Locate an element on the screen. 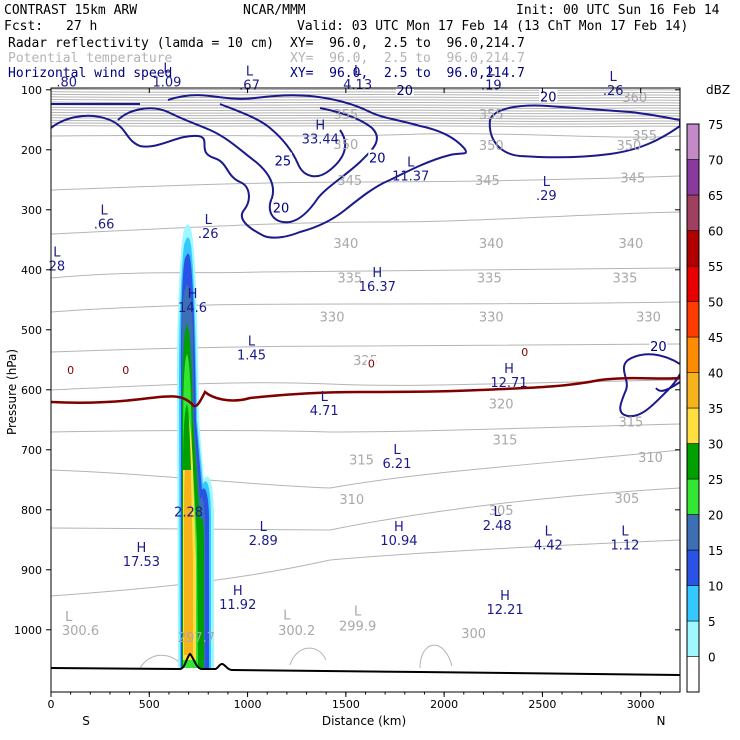 This screenshot has width=740, height=740. x-tick-label: 500 is located at coordinates (149, 704).